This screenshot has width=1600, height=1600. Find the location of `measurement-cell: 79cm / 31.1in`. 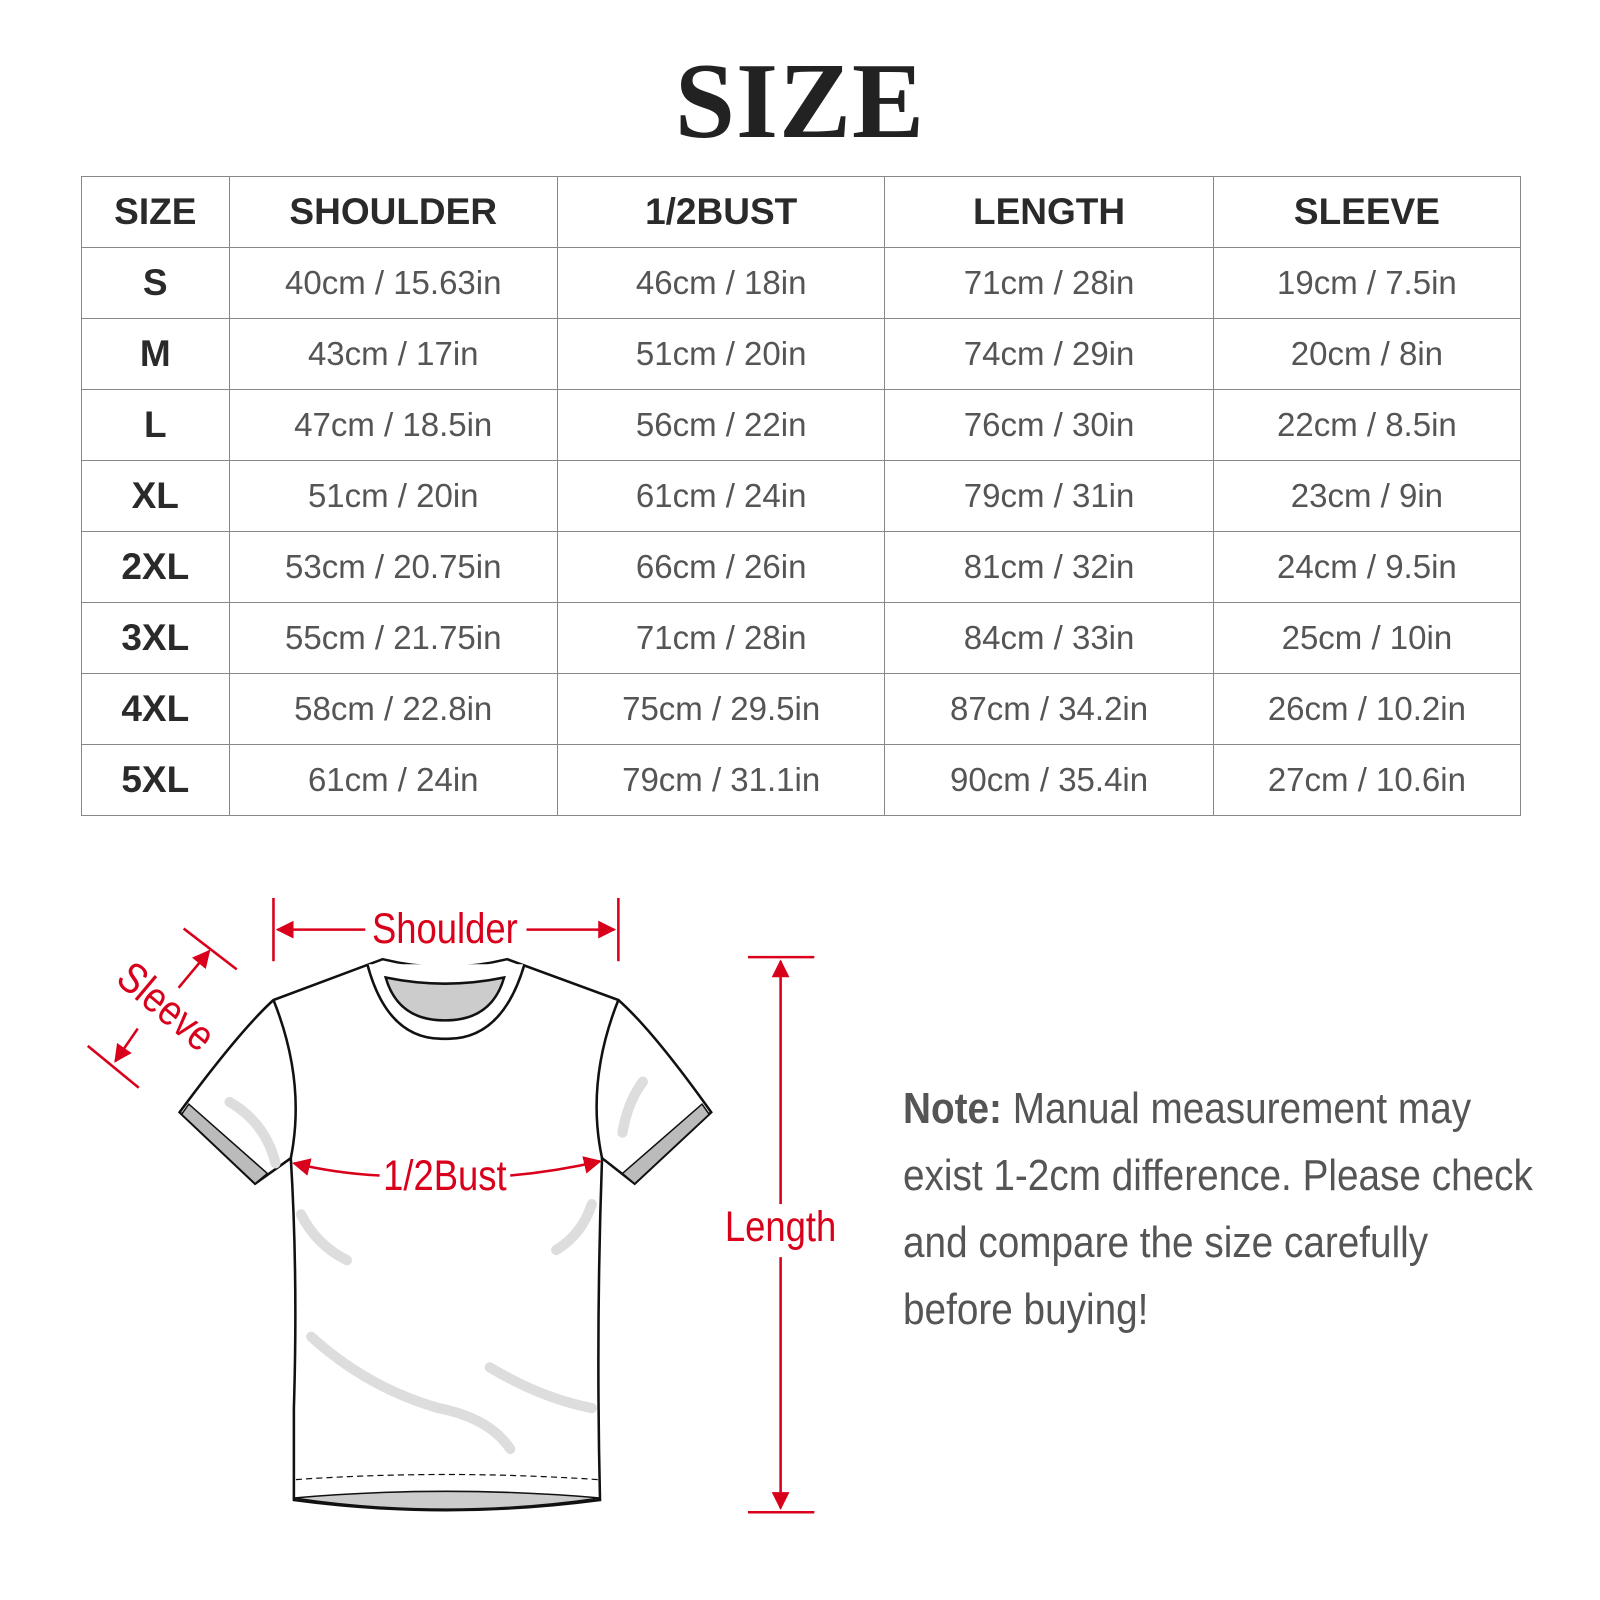

measurement-cell: 79cm / 31.1in is located at coordinates (721, 780).